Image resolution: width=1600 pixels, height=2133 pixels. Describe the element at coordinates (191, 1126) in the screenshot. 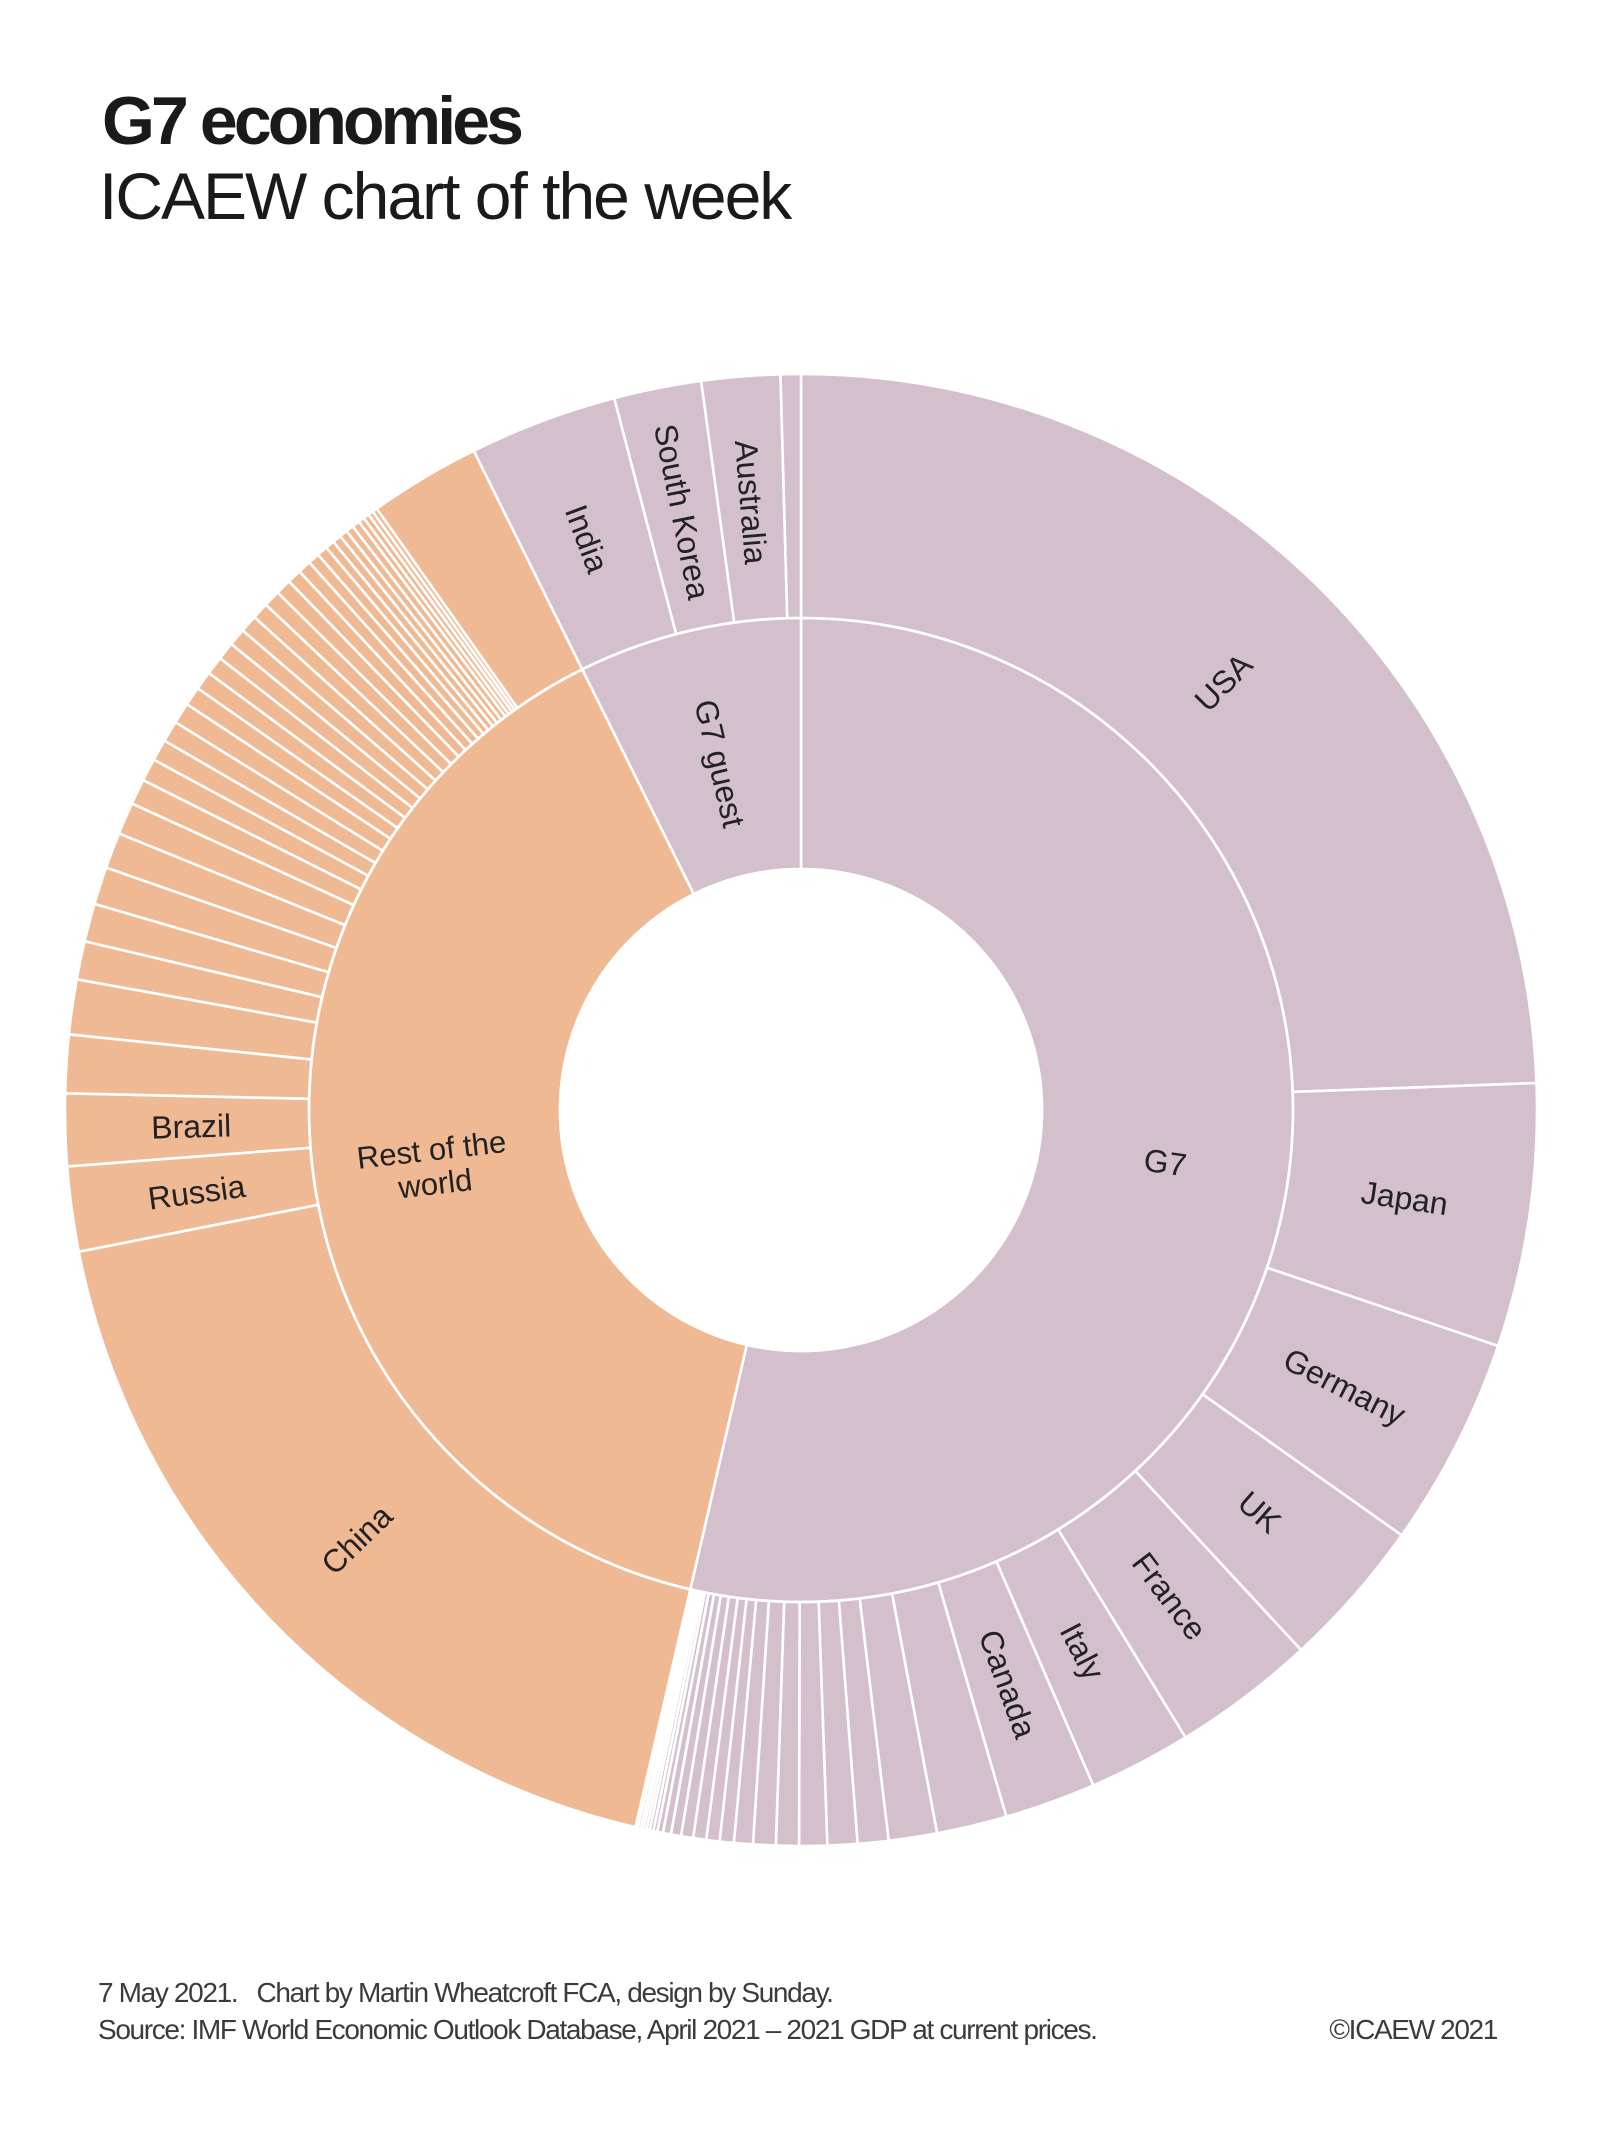

I see `svg-text: Brazil` at that location.